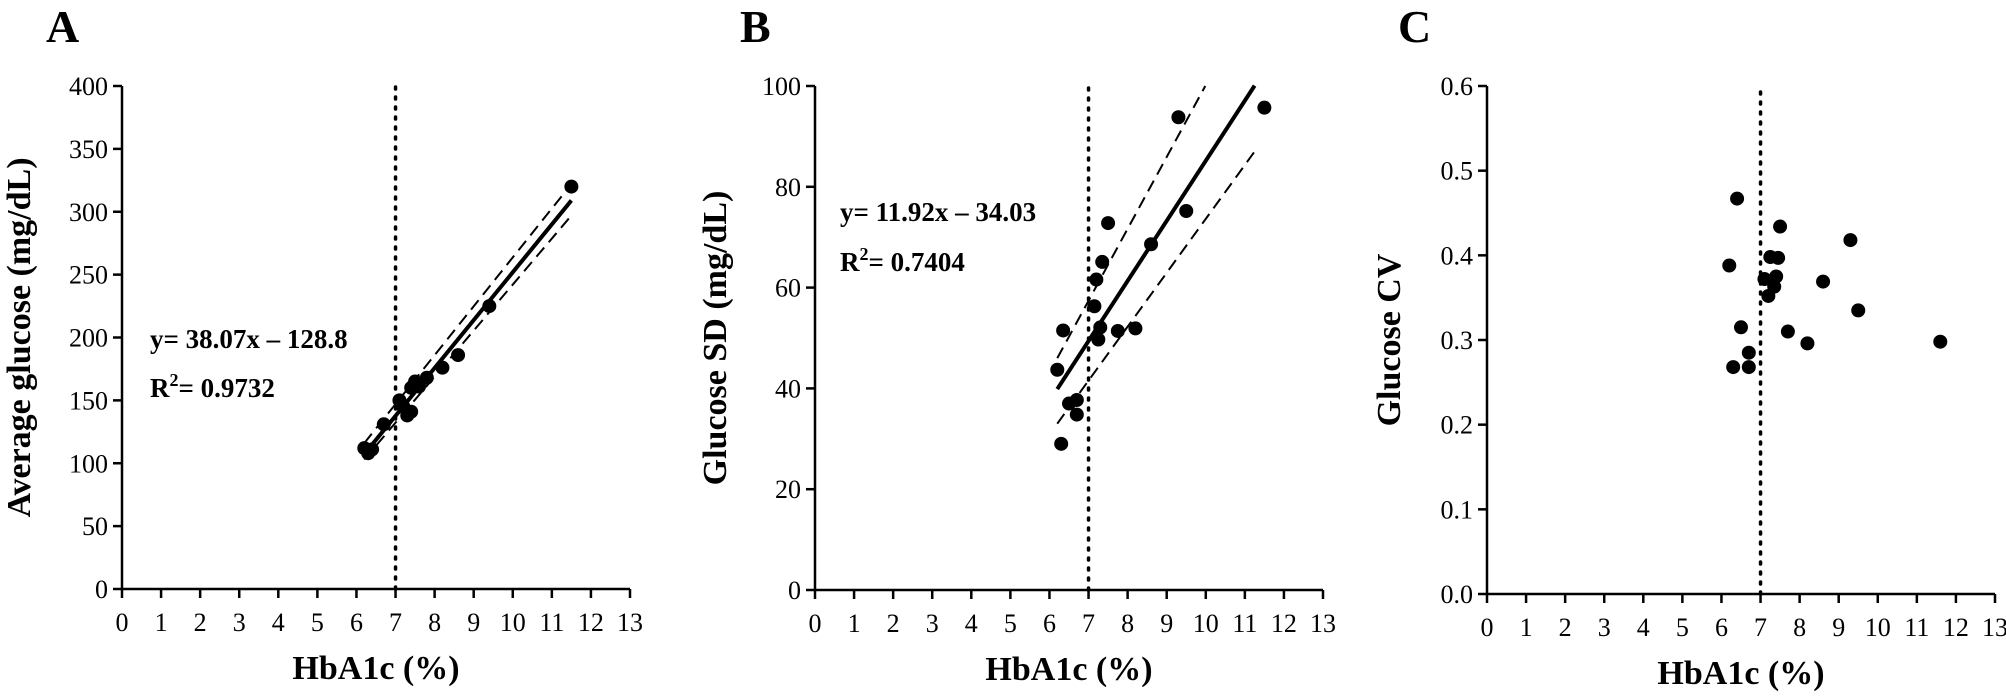  Describe the element at coordinates (1457, 255) in the screenshot. I see `y-tick-label: 0.4` at that location.